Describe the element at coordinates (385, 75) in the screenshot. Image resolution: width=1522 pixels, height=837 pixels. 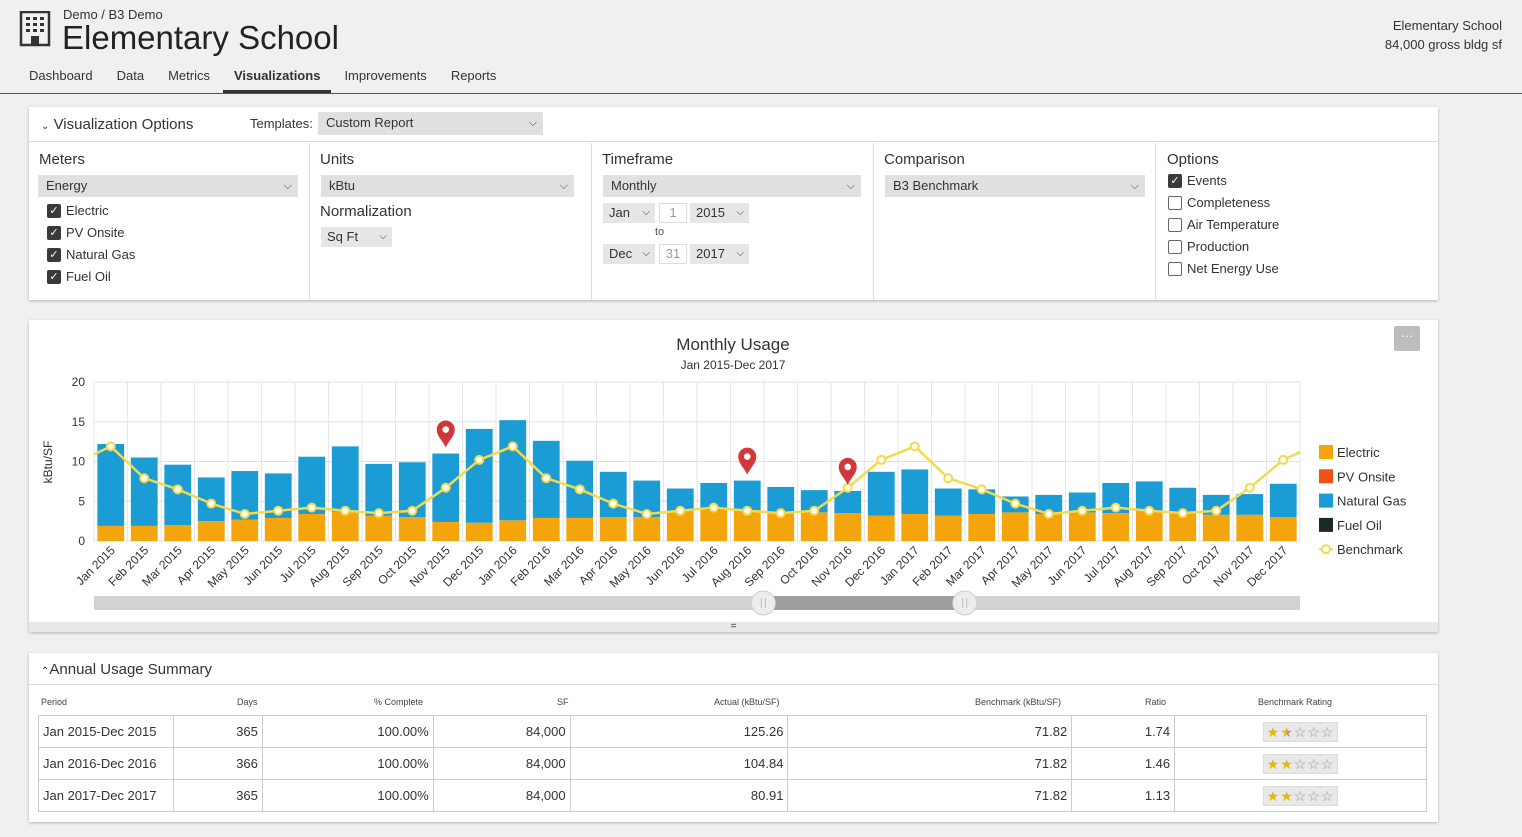
I see `tab-improvements: Improvements` at that location.